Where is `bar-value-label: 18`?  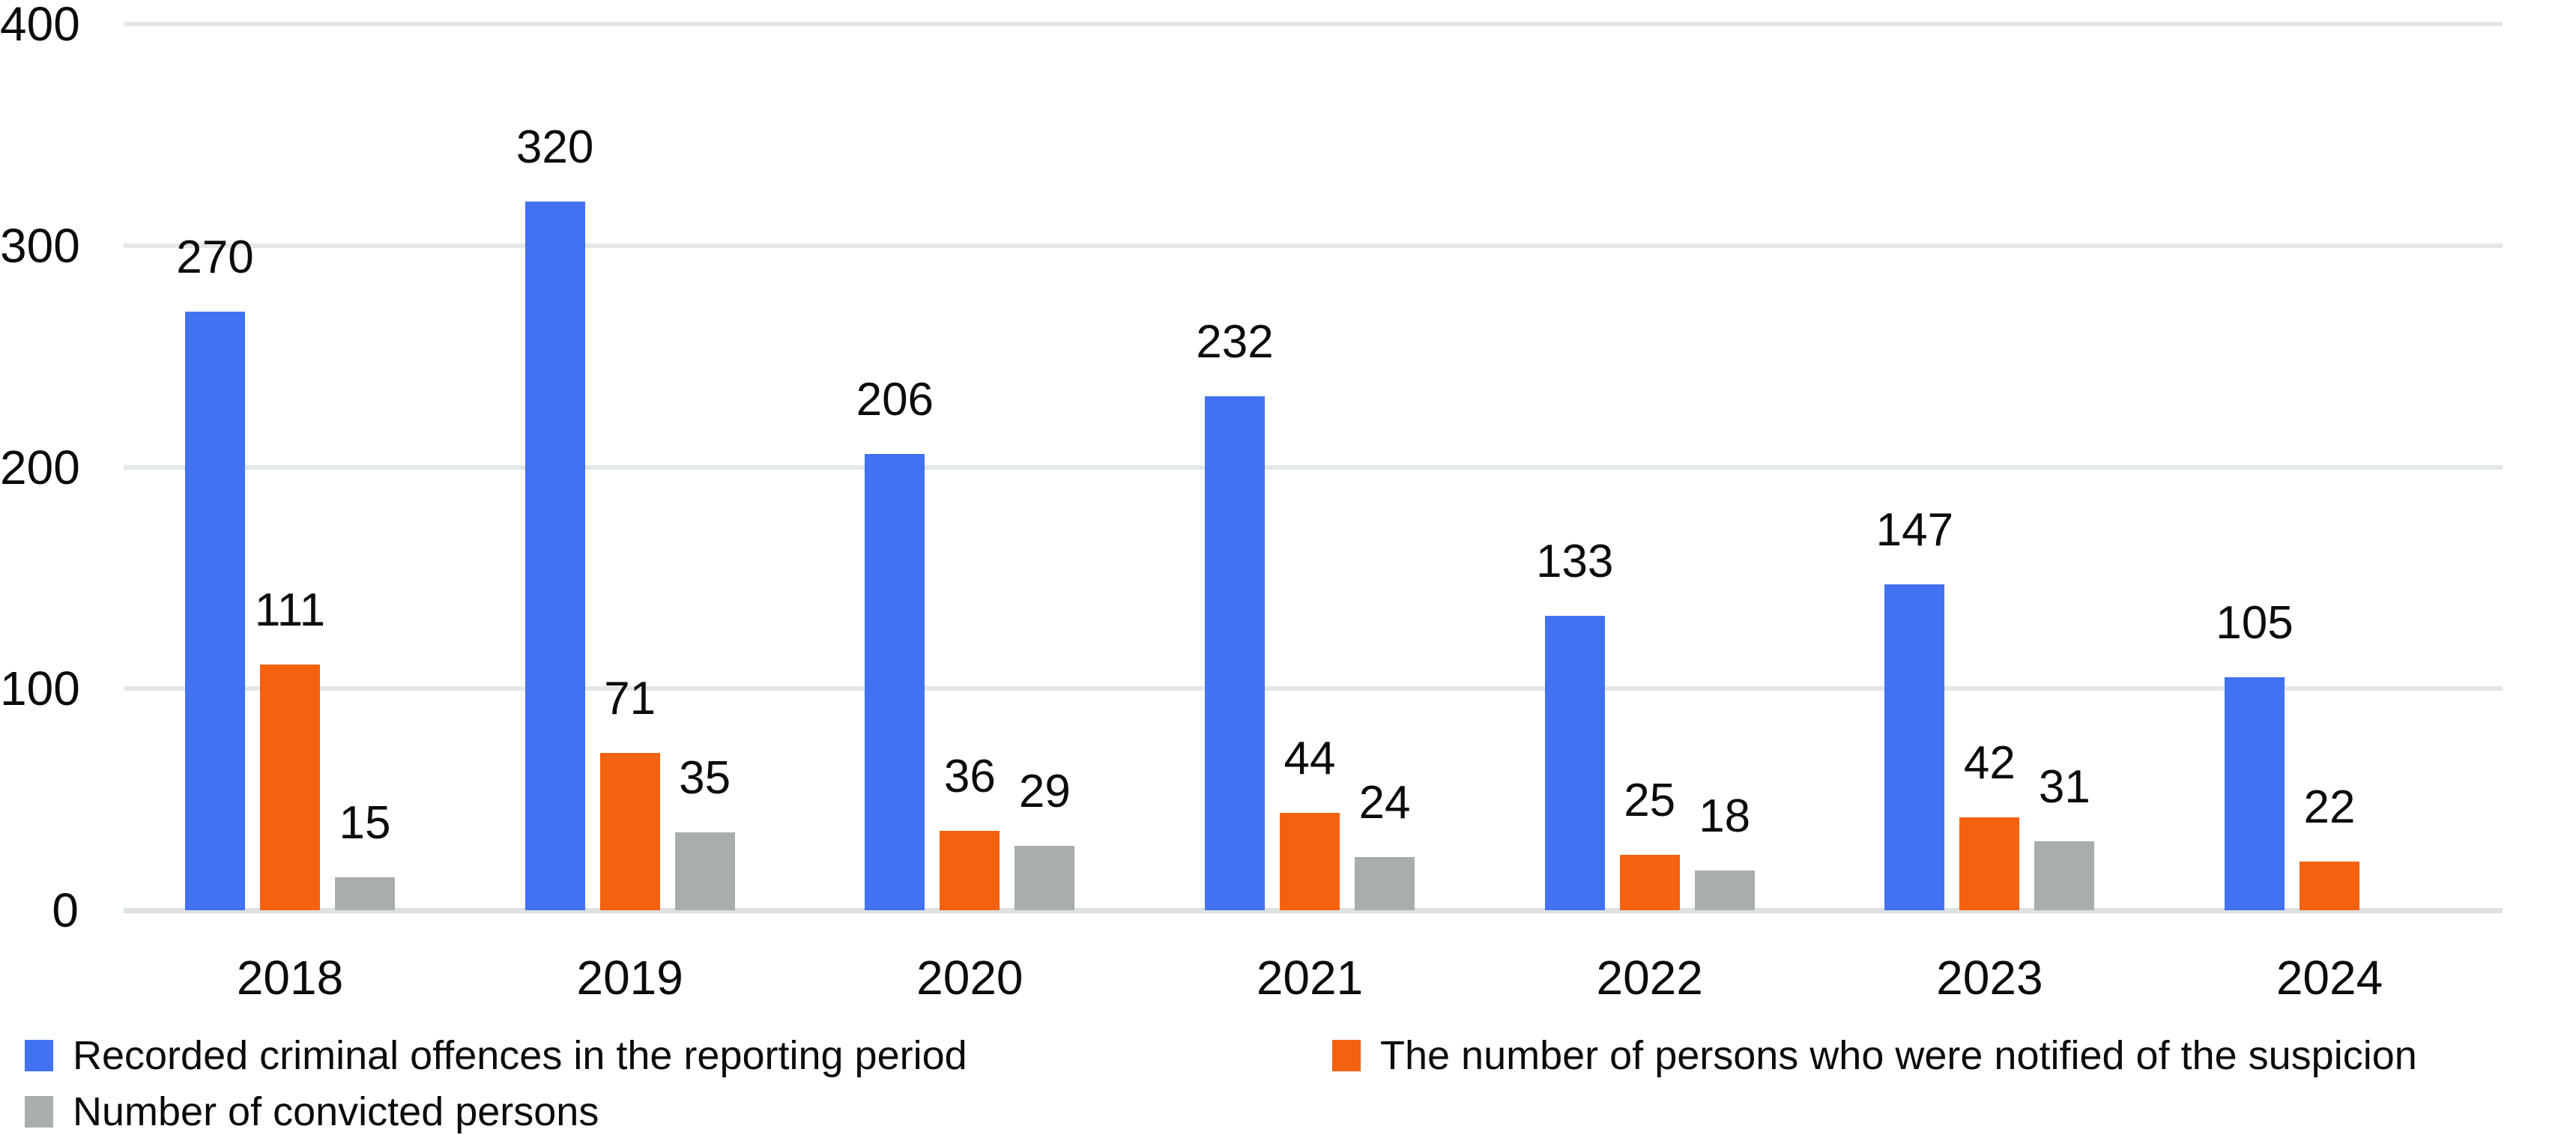 bar-value-label: 18 is located at coordinates (1725, 816).